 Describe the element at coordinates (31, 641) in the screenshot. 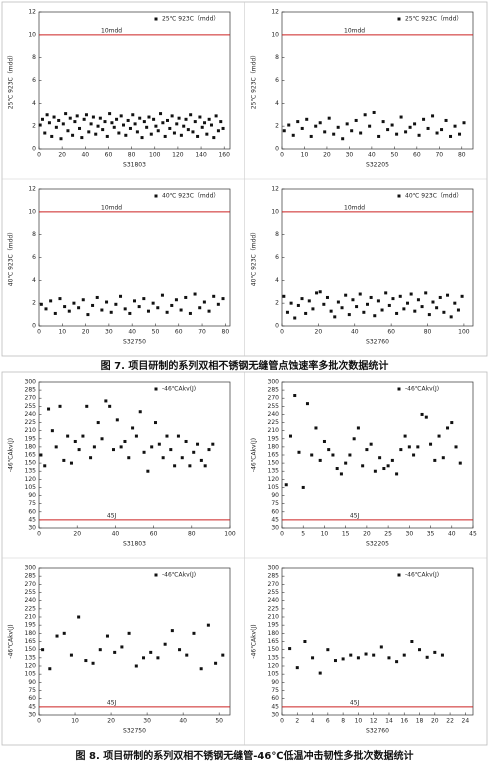

I see `y-tick-label: 165` at that location.